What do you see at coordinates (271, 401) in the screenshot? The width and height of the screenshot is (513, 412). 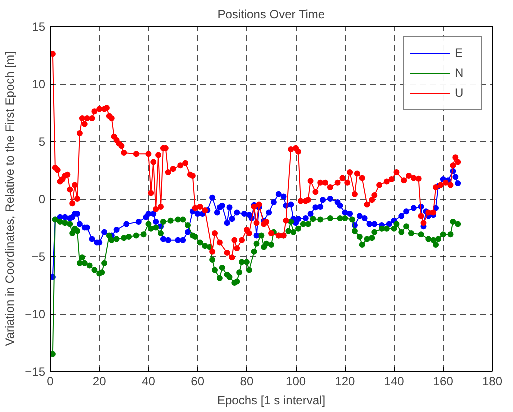 I see `x-axis-title: Epochs [1 s interval]` at bounding box center [271, 401].